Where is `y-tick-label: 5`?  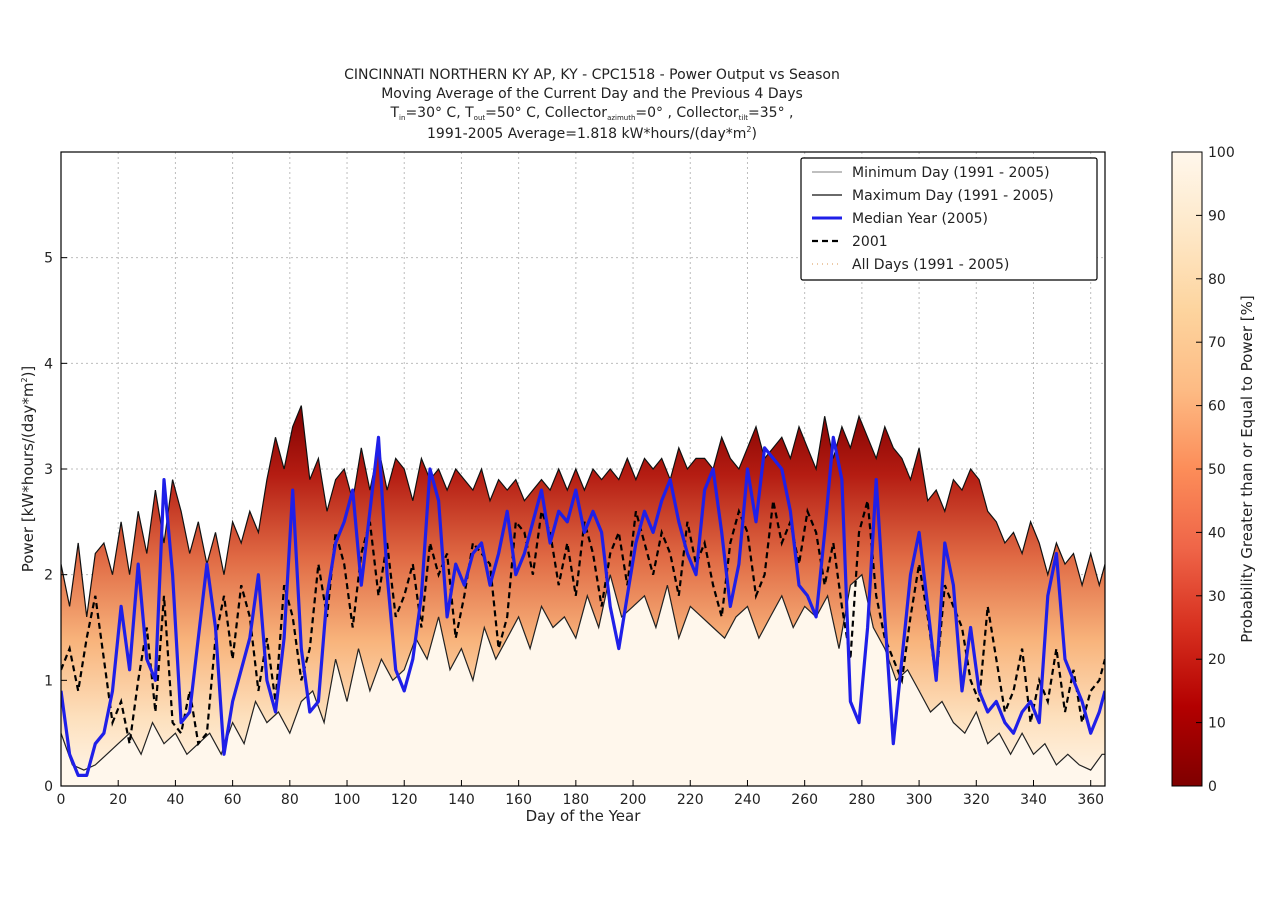
y-tick-label: 5 is located at coordinates (48, 259).